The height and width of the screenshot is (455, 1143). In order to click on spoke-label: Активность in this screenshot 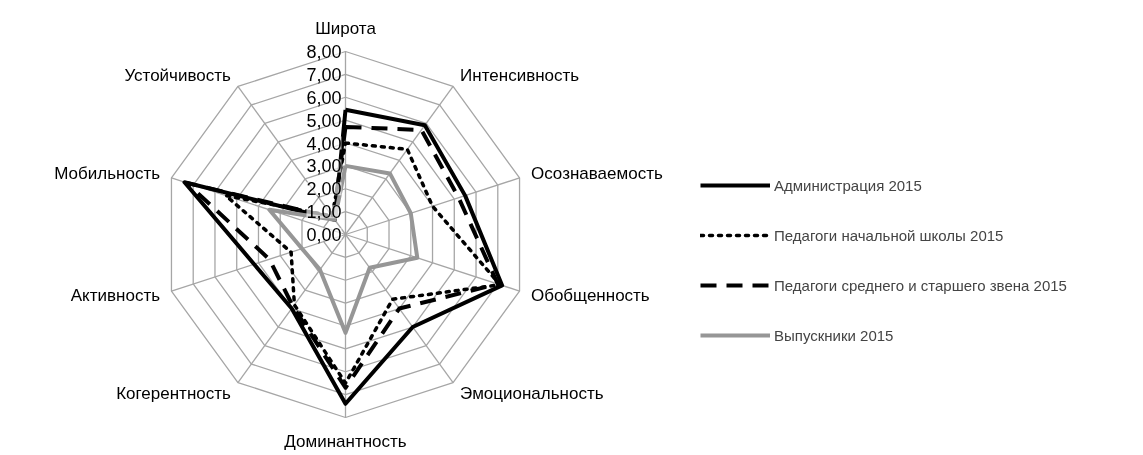, I will do `click(115, 295)`.